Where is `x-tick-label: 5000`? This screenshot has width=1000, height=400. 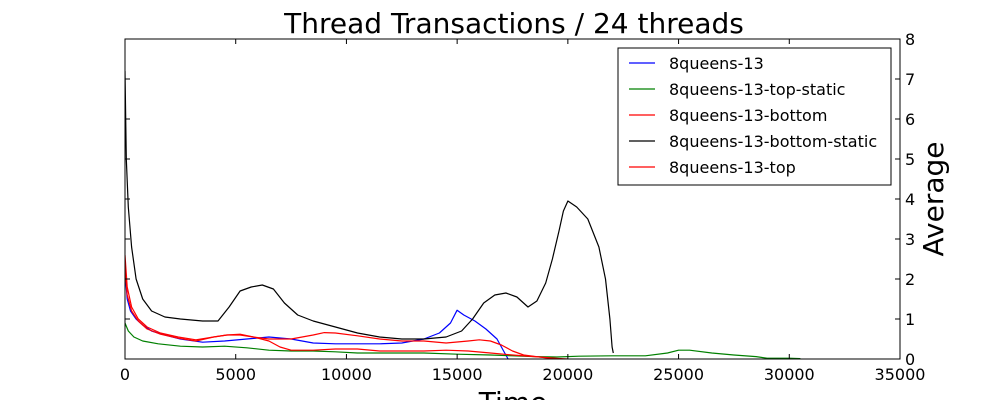 x-tick-label: 5000 is located at coordinates (235, 374).